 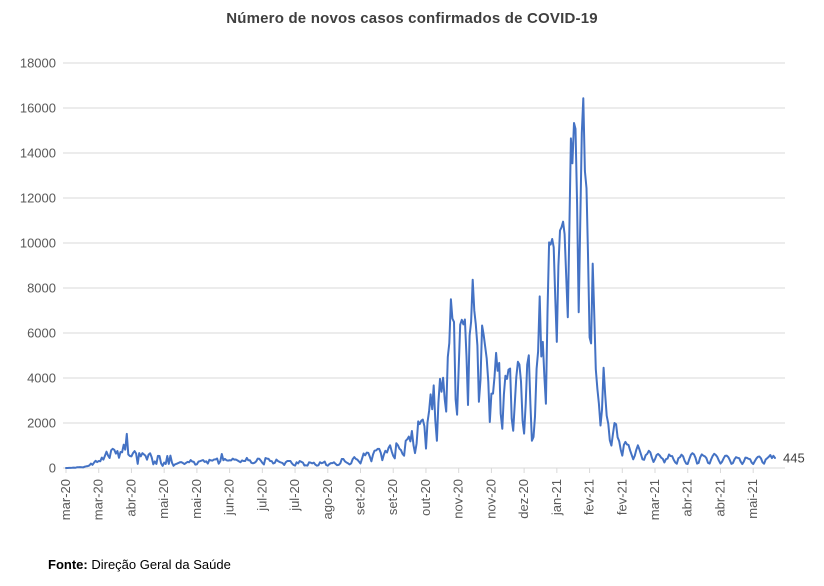 What do you see at coordinates (41, 378) in the screenshot?
I see `y-tick-label: 4000` at bounding box center [41, 378].